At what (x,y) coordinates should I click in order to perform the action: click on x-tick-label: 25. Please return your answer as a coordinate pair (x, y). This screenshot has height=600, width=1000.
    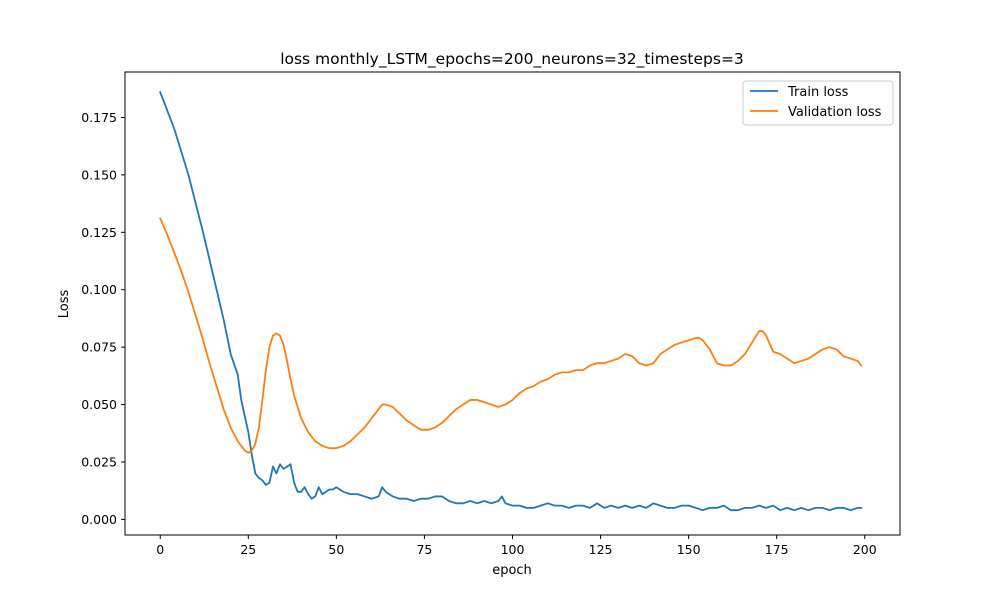
    Looking at the image, I should click on (248, 549).